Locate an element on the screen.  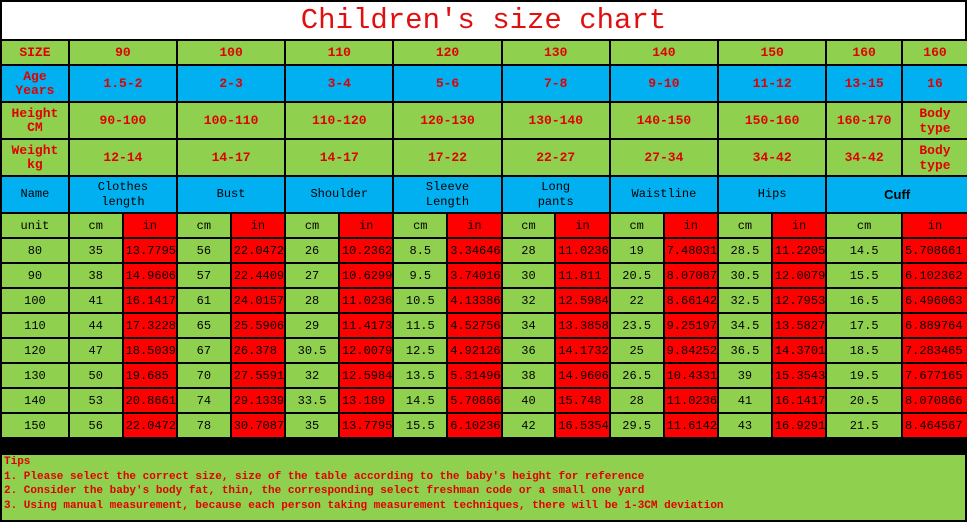
value-cm: 18.5 is located at coordinates (864, 350).